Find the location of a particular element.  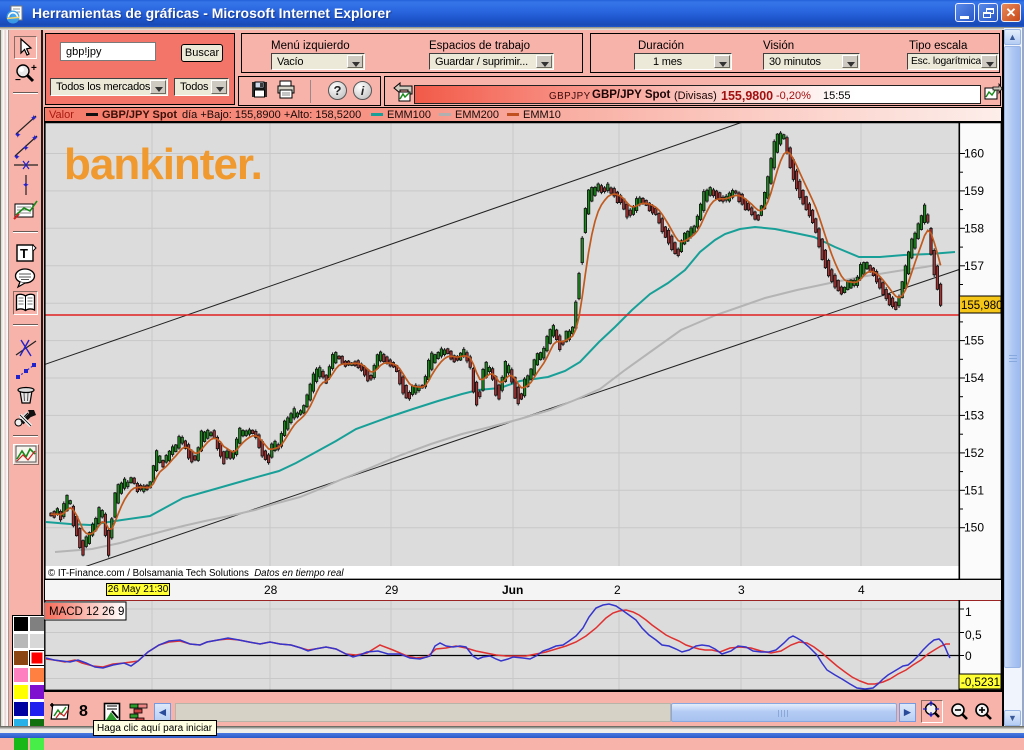

svg-text: 1 is located at coordinates (968, 612).